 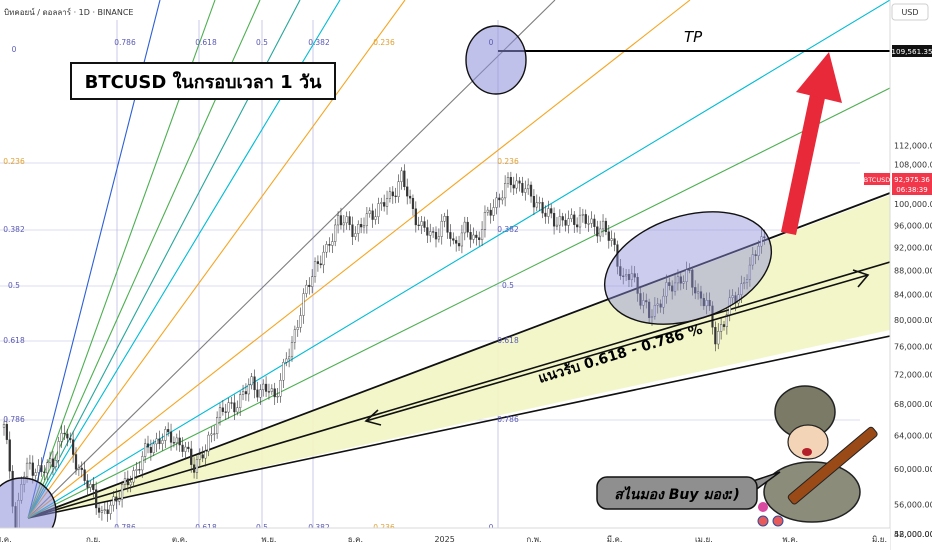 What do you see at coordinates (203, 82) in the screenshot?
I see `chart-title: BTCUSD ในกรอบเวลา 1 วัน` at bounding box center [203, 82].